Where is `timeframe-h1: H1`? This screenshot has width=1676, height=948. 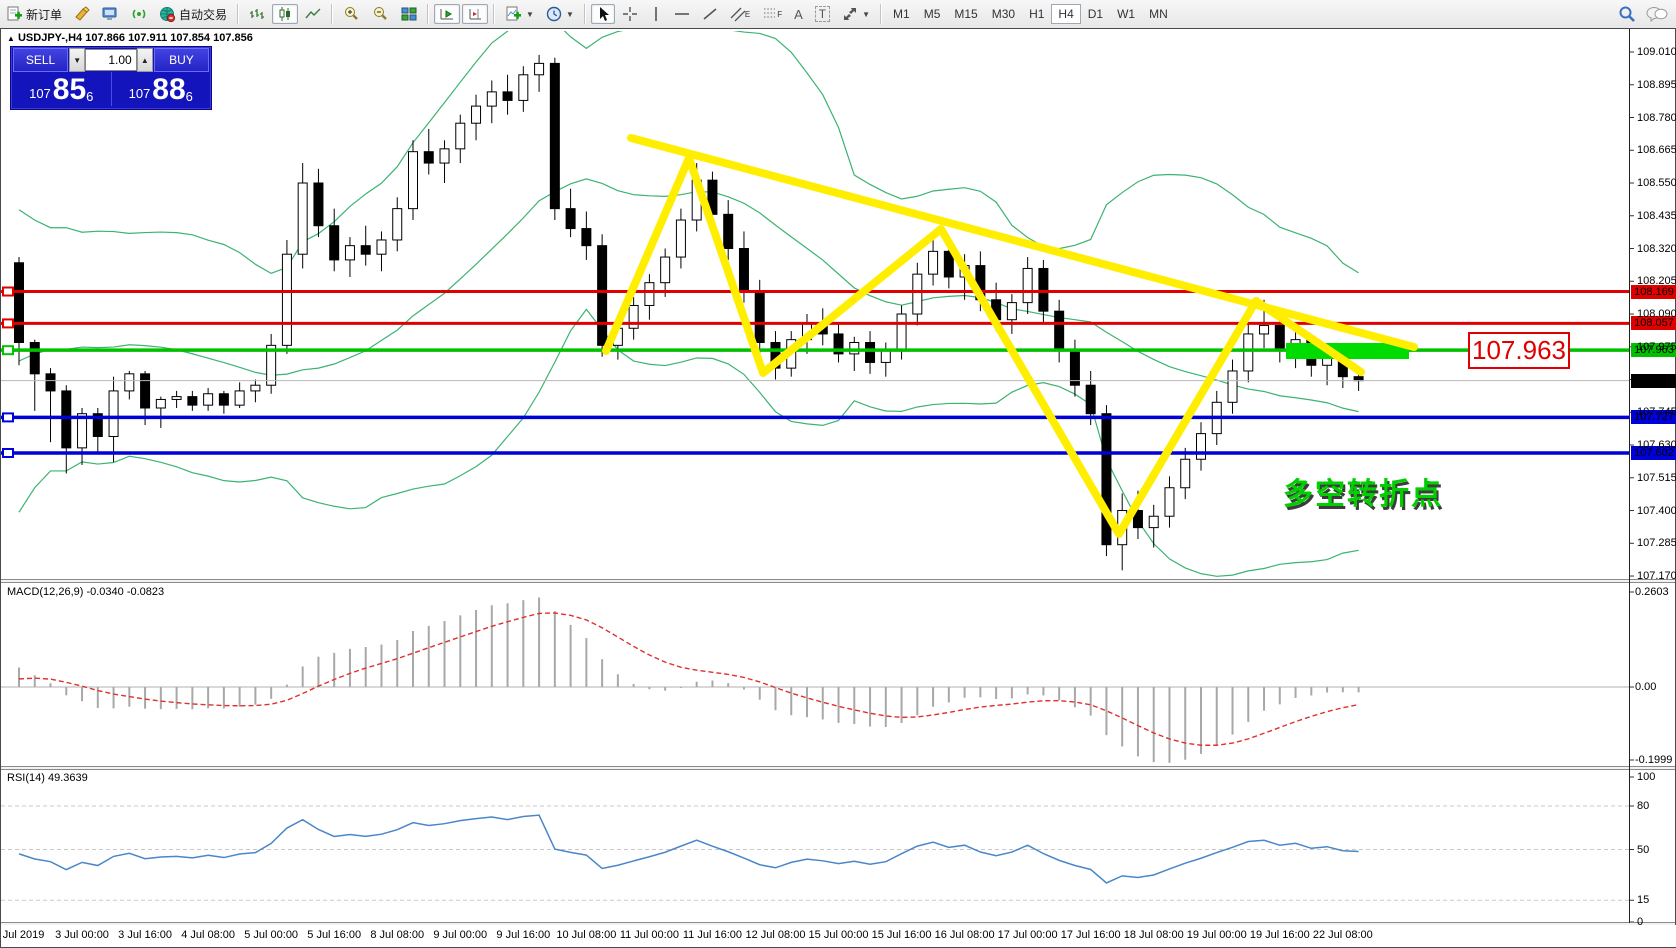 timeframe-h1: H1 is located at coordinates (1037, 14).